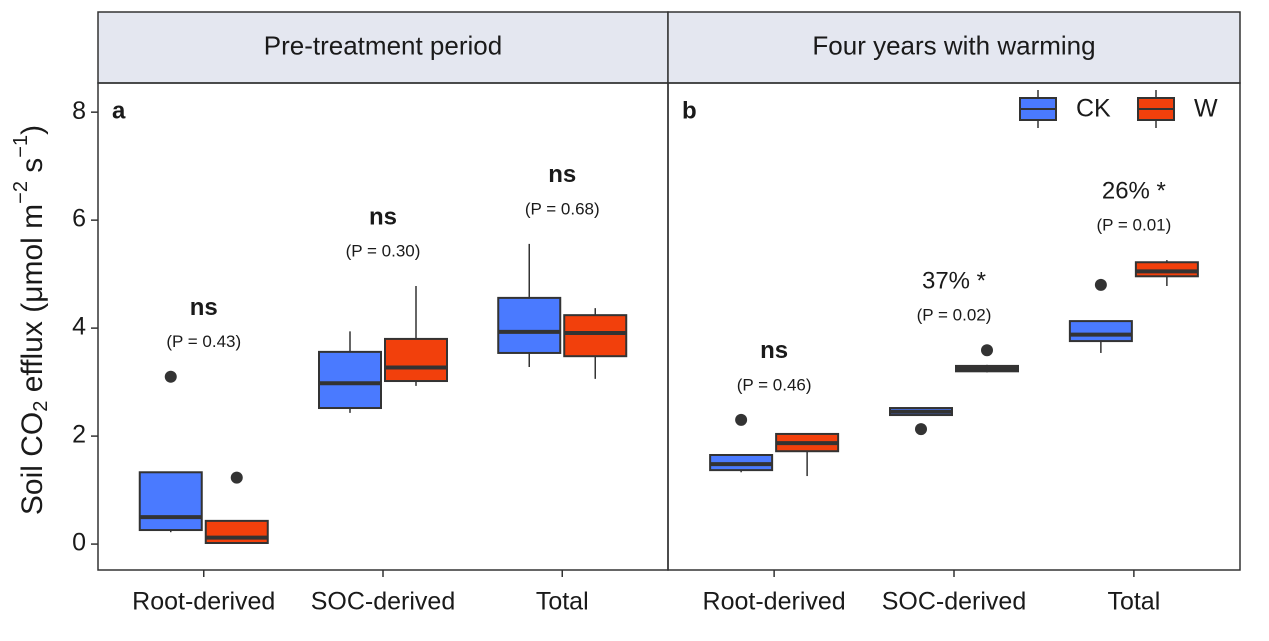 The image size is (1269, 641). I want to click on y-axis-label: Soil CO2 efflux (μmol m−2 s−1), so click(31, 320).